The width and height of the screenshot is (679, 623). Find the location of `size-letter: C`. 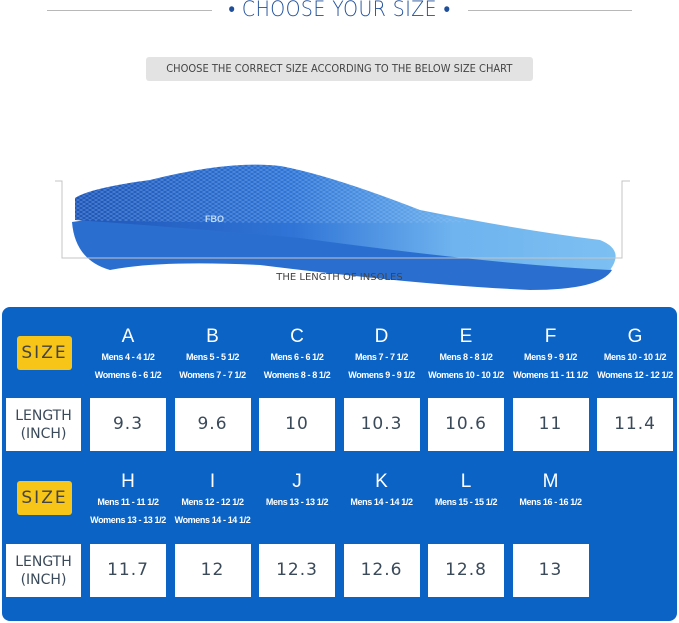

size-letter: C is located at coordinates (297, 336).